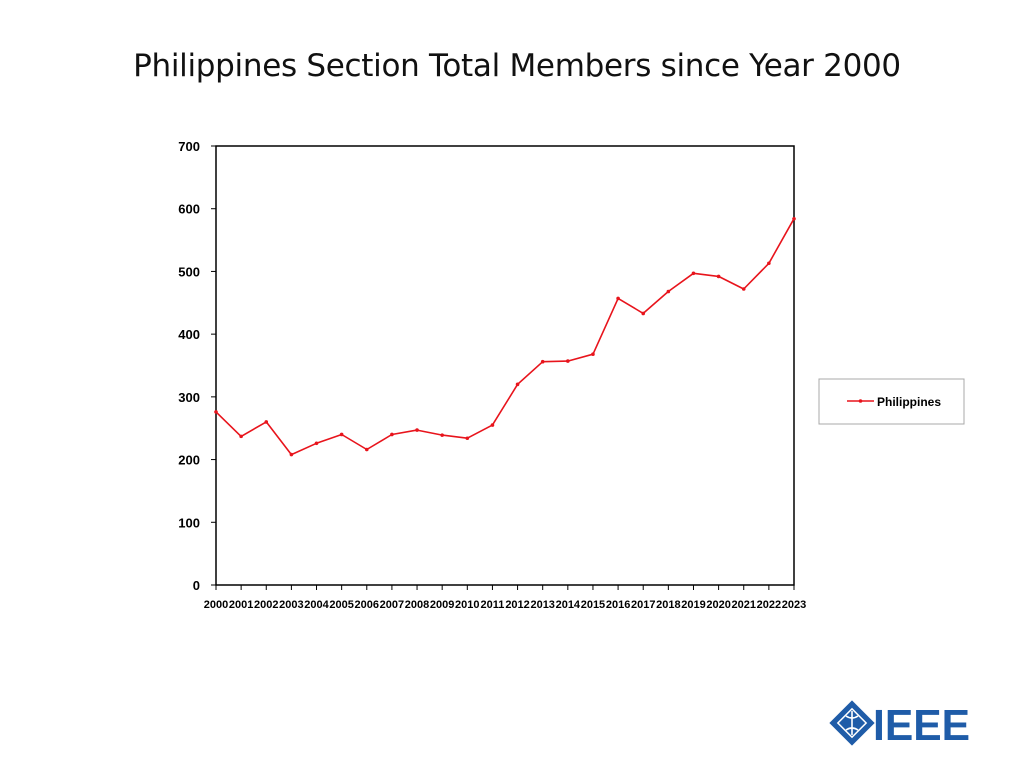 This screenshot has height=768, width=1024. What do you see at coordinates (568, 605) in the screenshot?
I see `x-tick-label: 2014` at bounding box center [568, 605].